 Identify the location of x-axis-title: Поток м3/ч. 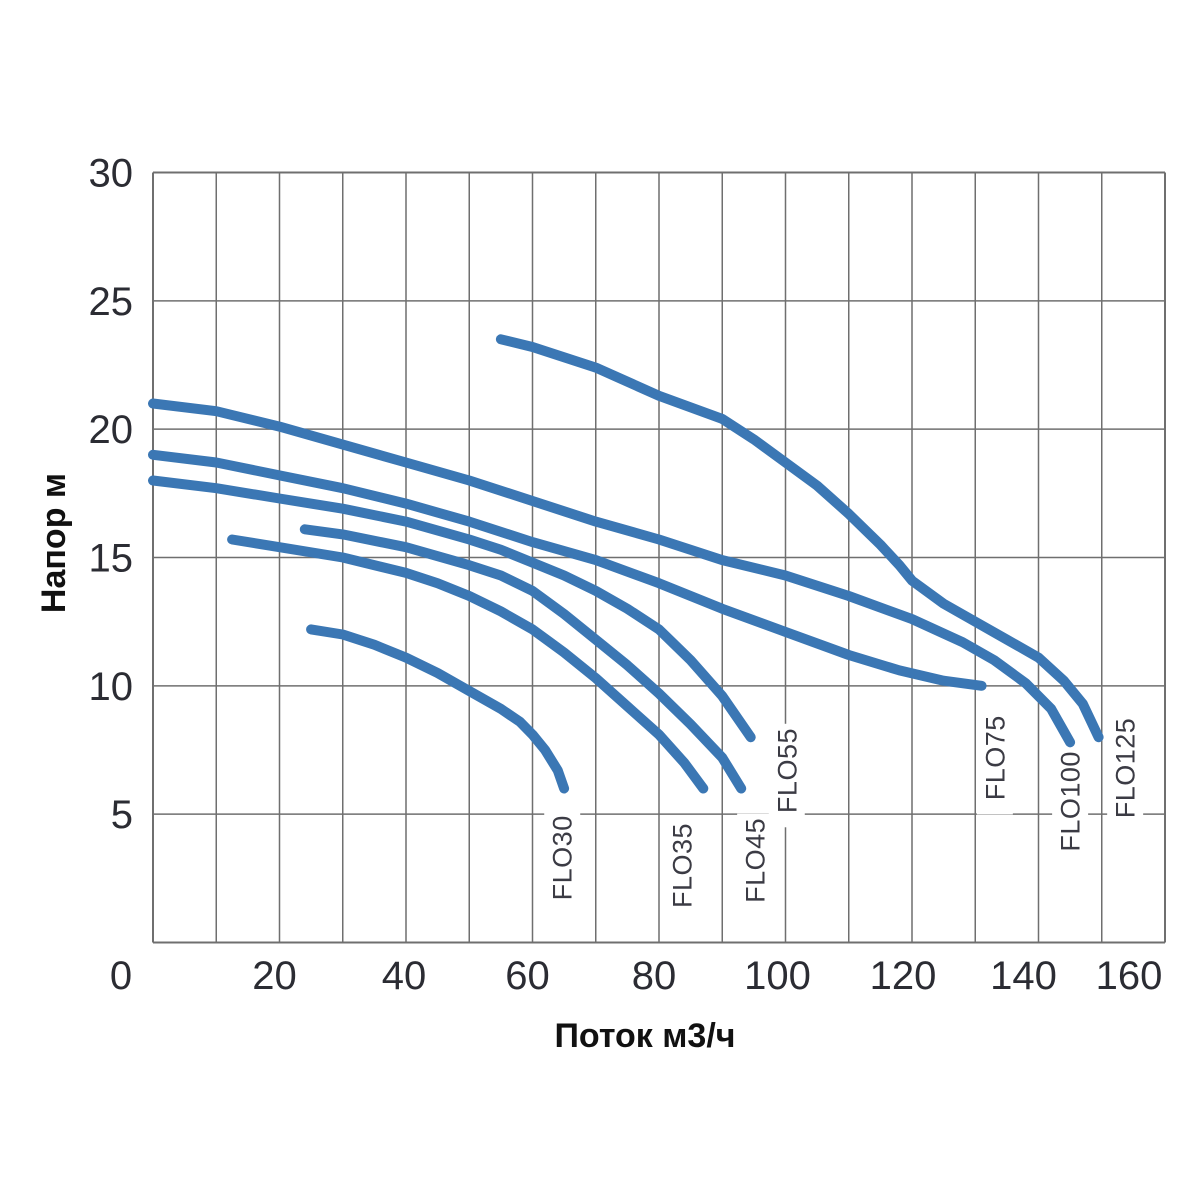
(644, 1036).